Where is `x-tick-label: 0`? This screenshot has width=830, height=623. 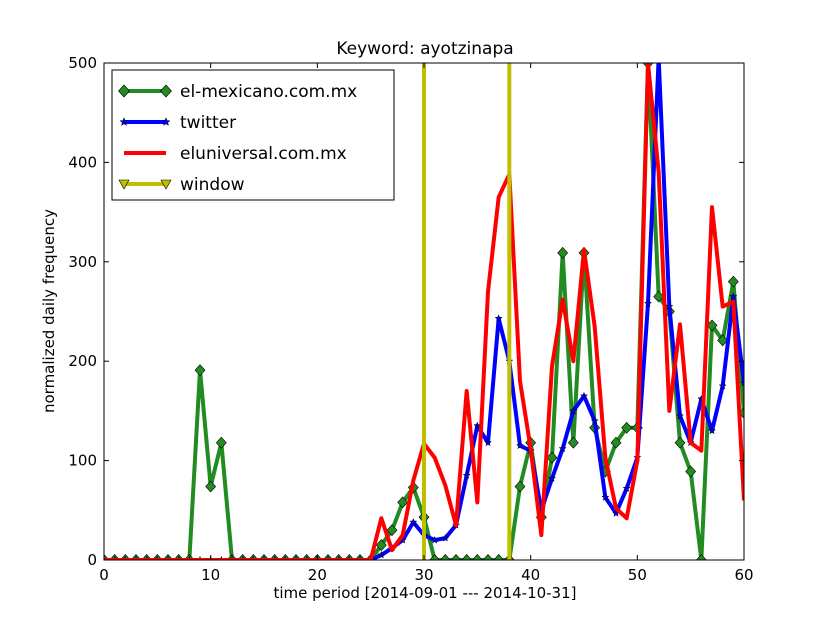 x-tick-label: 0 is located at coordinates (104, 575).